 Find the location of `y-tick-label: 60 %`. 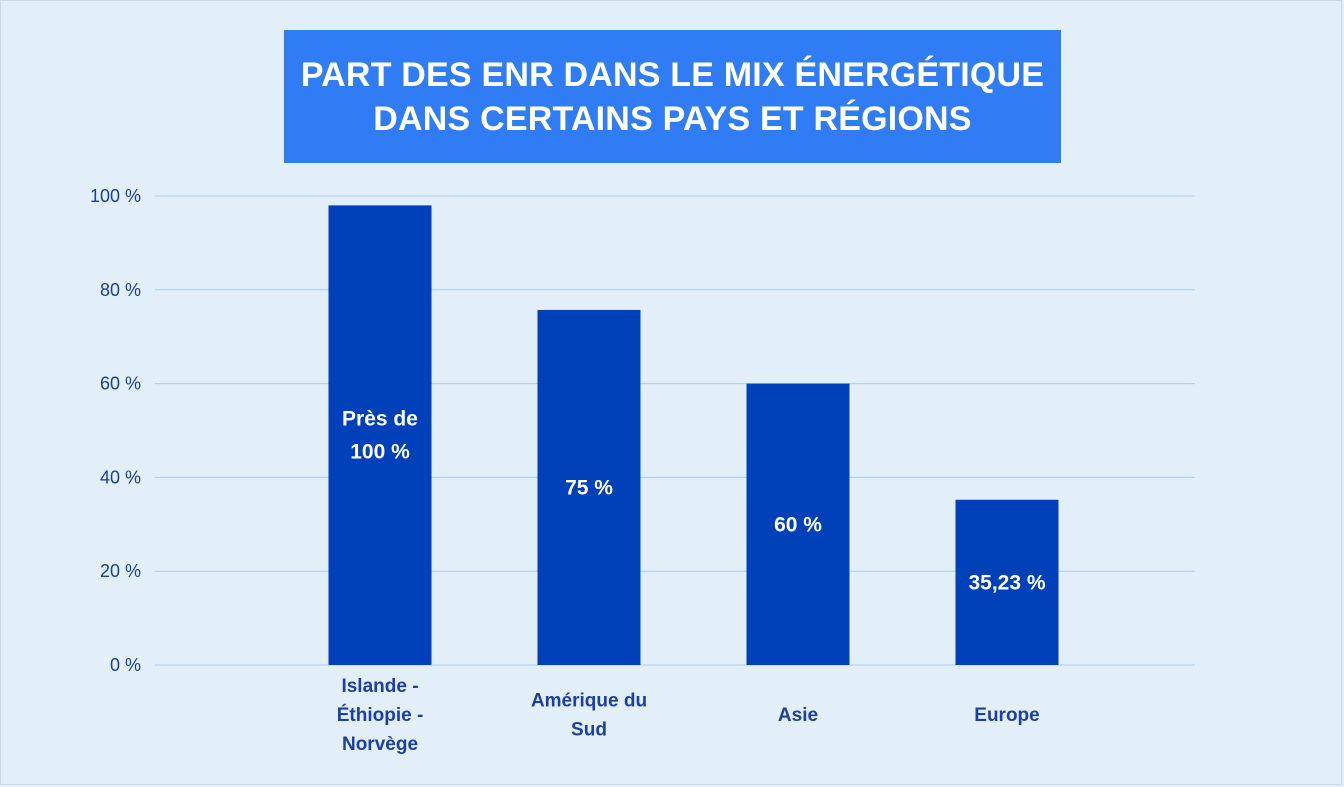

y-tick-label: 60 % is located at coordinates (120, 384).